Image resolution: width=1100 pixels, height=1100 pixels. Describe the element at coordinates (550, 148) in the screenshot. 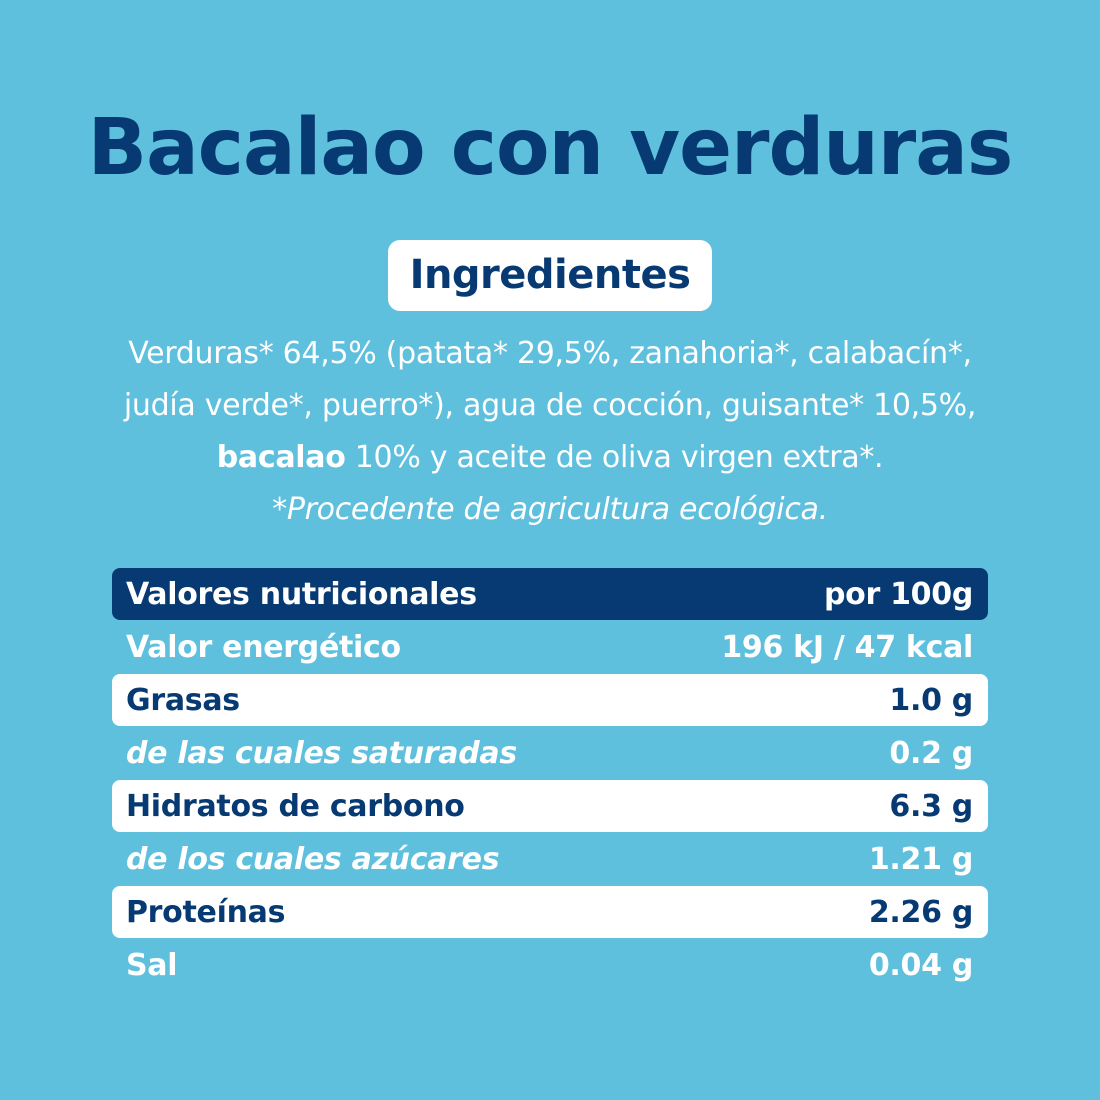

I see `page-title: Bacalao con verduras` at that location.